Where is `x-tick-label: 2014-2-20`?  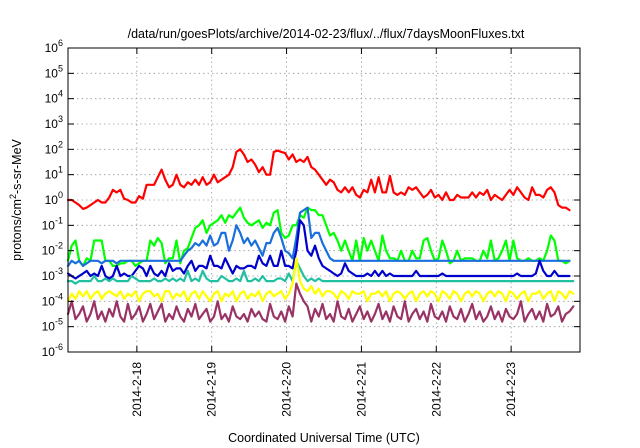 x-tick-label: 2014-2-20 is located at coordinates (287, 389).